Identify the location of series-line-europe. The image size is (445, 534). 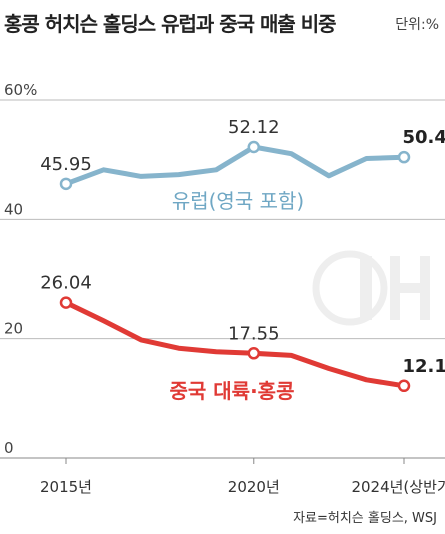
(235, 165).